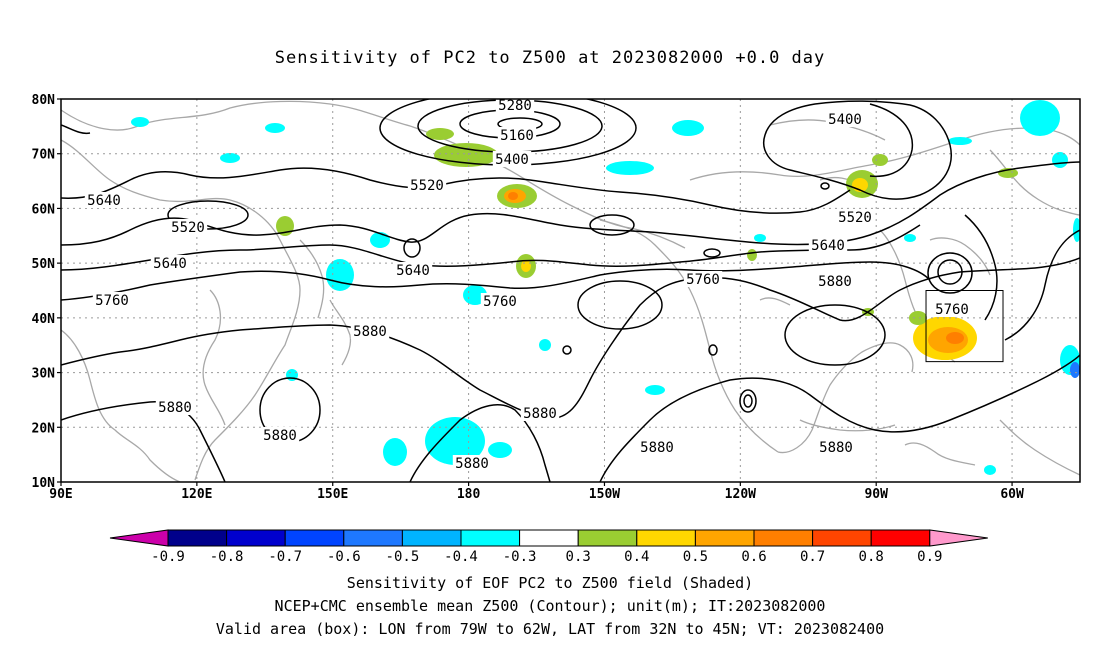  What do you see at coordinates (196, 494) in the screenshot?
I see `lon-tick-label: 120E` at bounding box center [196, 494].